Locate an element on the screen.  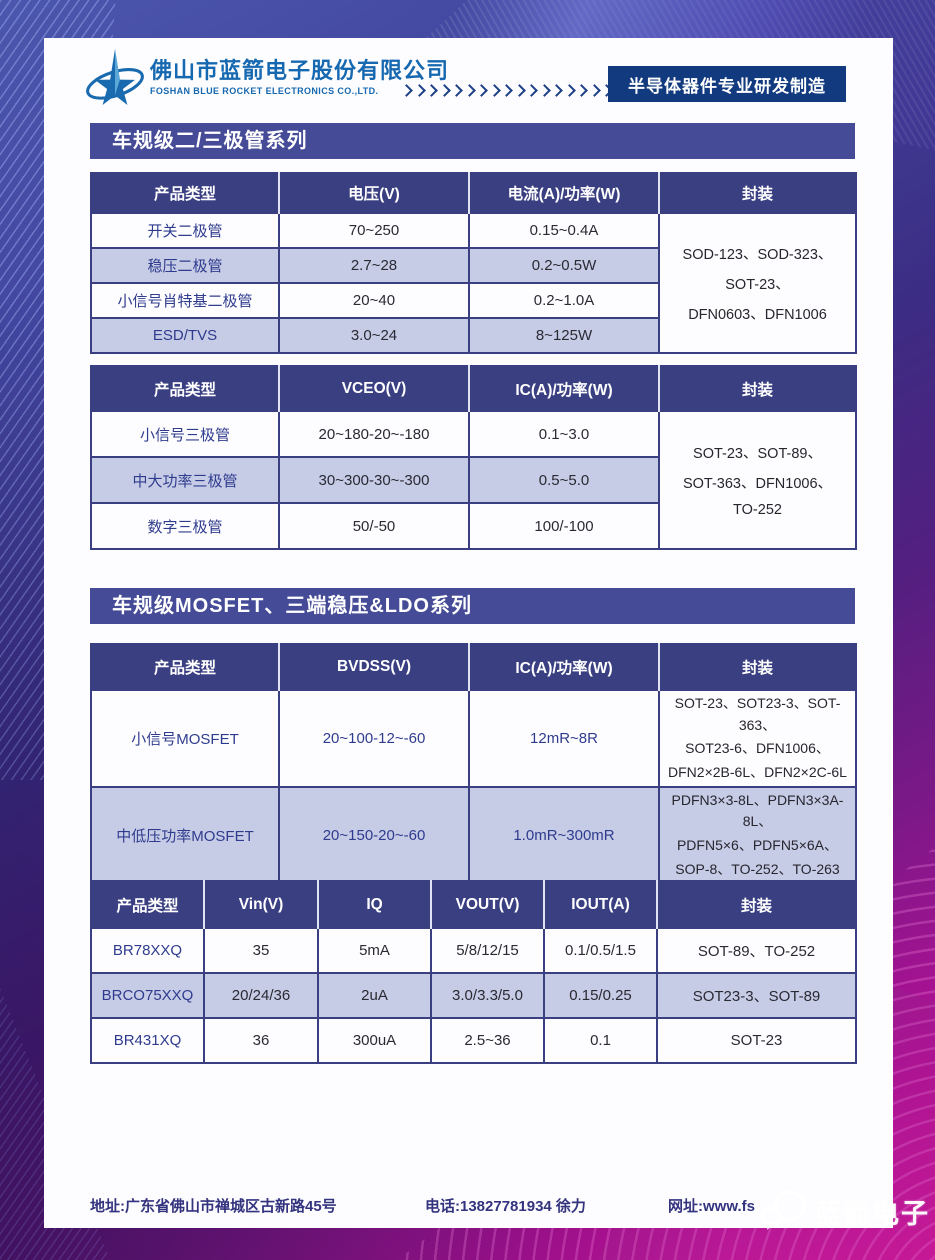
product-type-cell: 小信号MOSFET is located at coordinates (185, 738).